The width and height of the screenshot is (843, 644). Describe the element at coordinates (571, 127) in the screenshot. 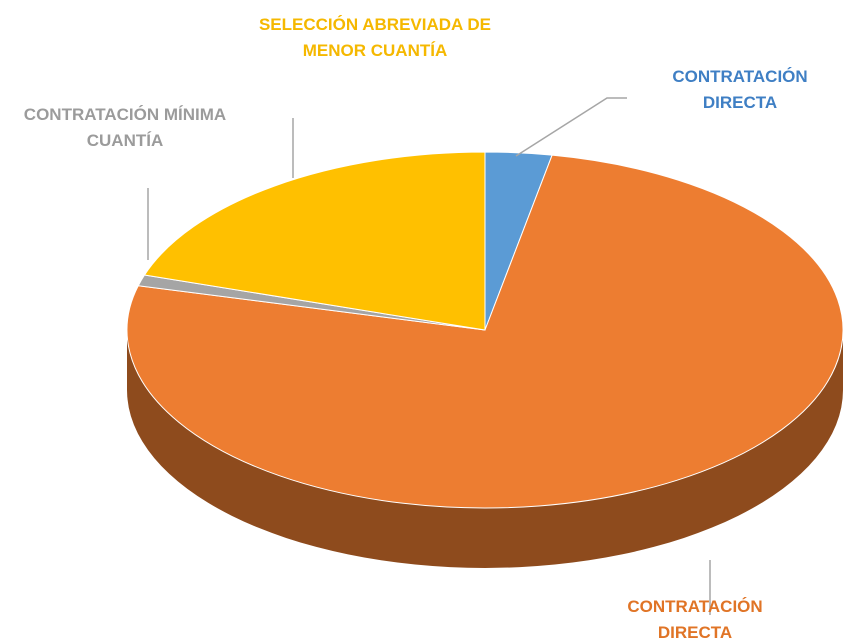

I see `leader-line` at that location.